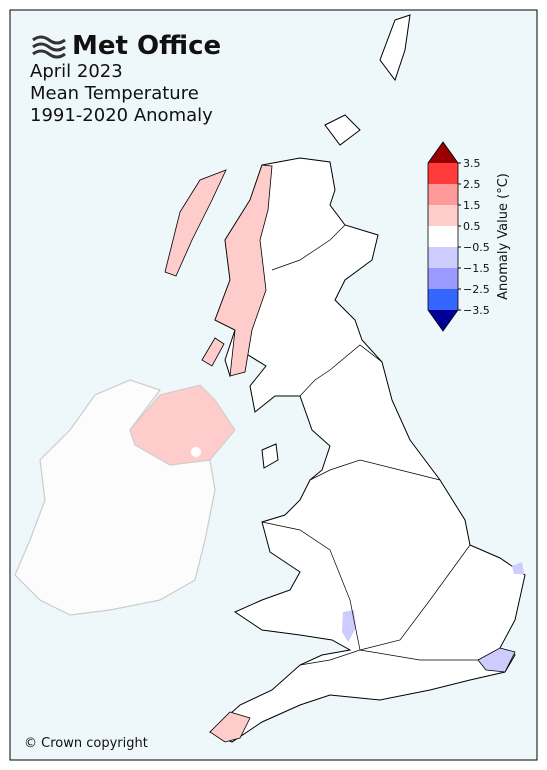 The height and width of the screenshot is (770, 547). Describe the element at coordinates (349, 626) in the screenshot. I see `bristol-anomaly` at that location.